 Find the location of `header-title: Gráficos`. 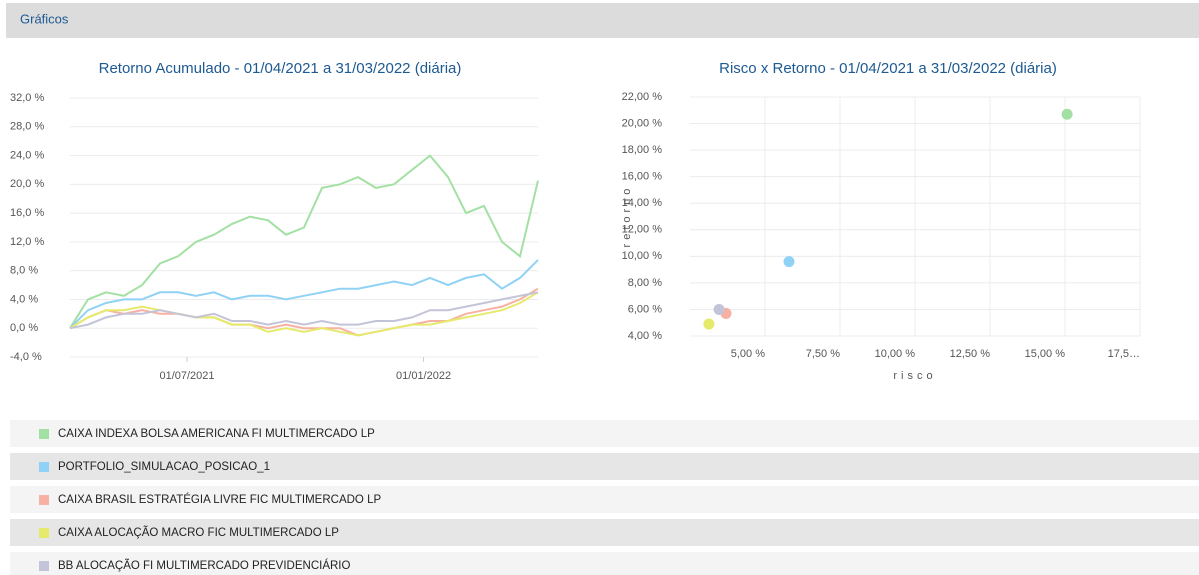

header-title: Gráficos is located at coordinates (44, 18).